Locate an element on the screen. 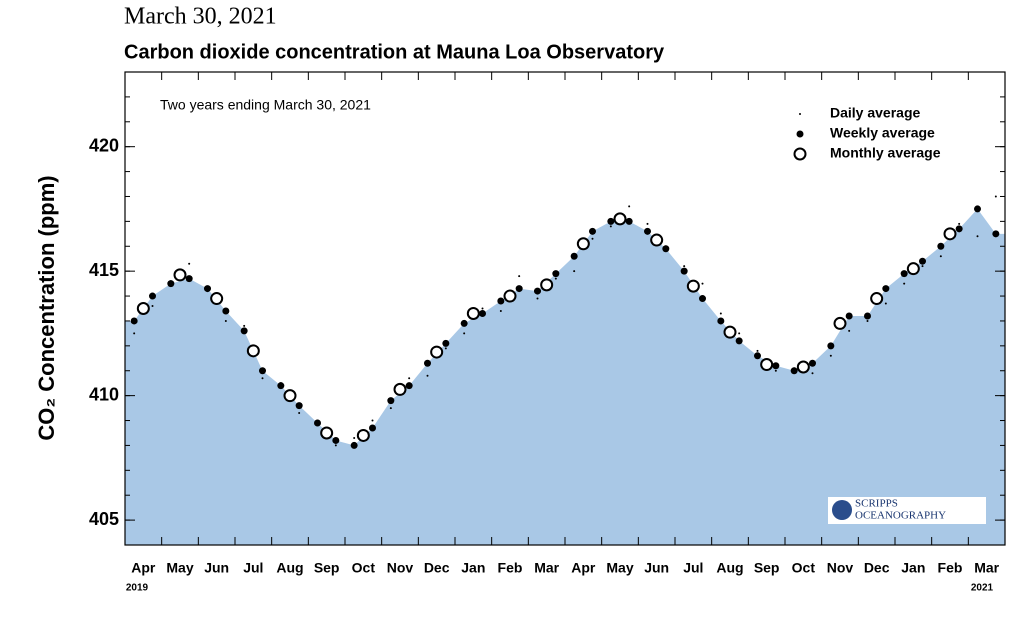  logo-text: SCRIPPS is located at coordinates (876, 504).